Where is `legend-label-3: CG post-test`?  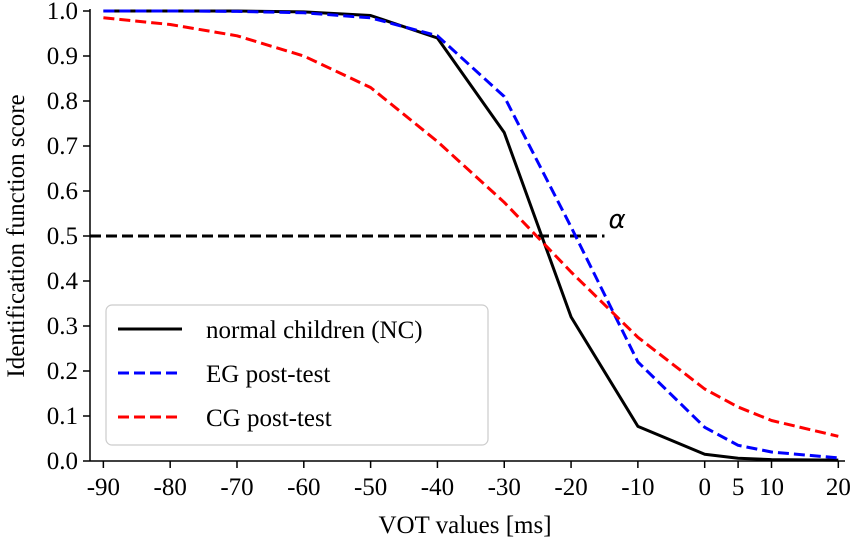 legend-label-3: CG post-test is located at coordinates (269, 418).